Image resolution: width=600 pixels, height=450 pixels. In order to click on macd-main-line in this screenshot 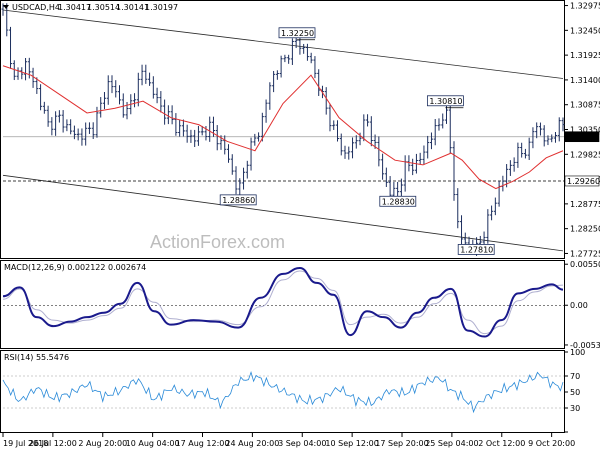, I will do `click(283, 302)`.